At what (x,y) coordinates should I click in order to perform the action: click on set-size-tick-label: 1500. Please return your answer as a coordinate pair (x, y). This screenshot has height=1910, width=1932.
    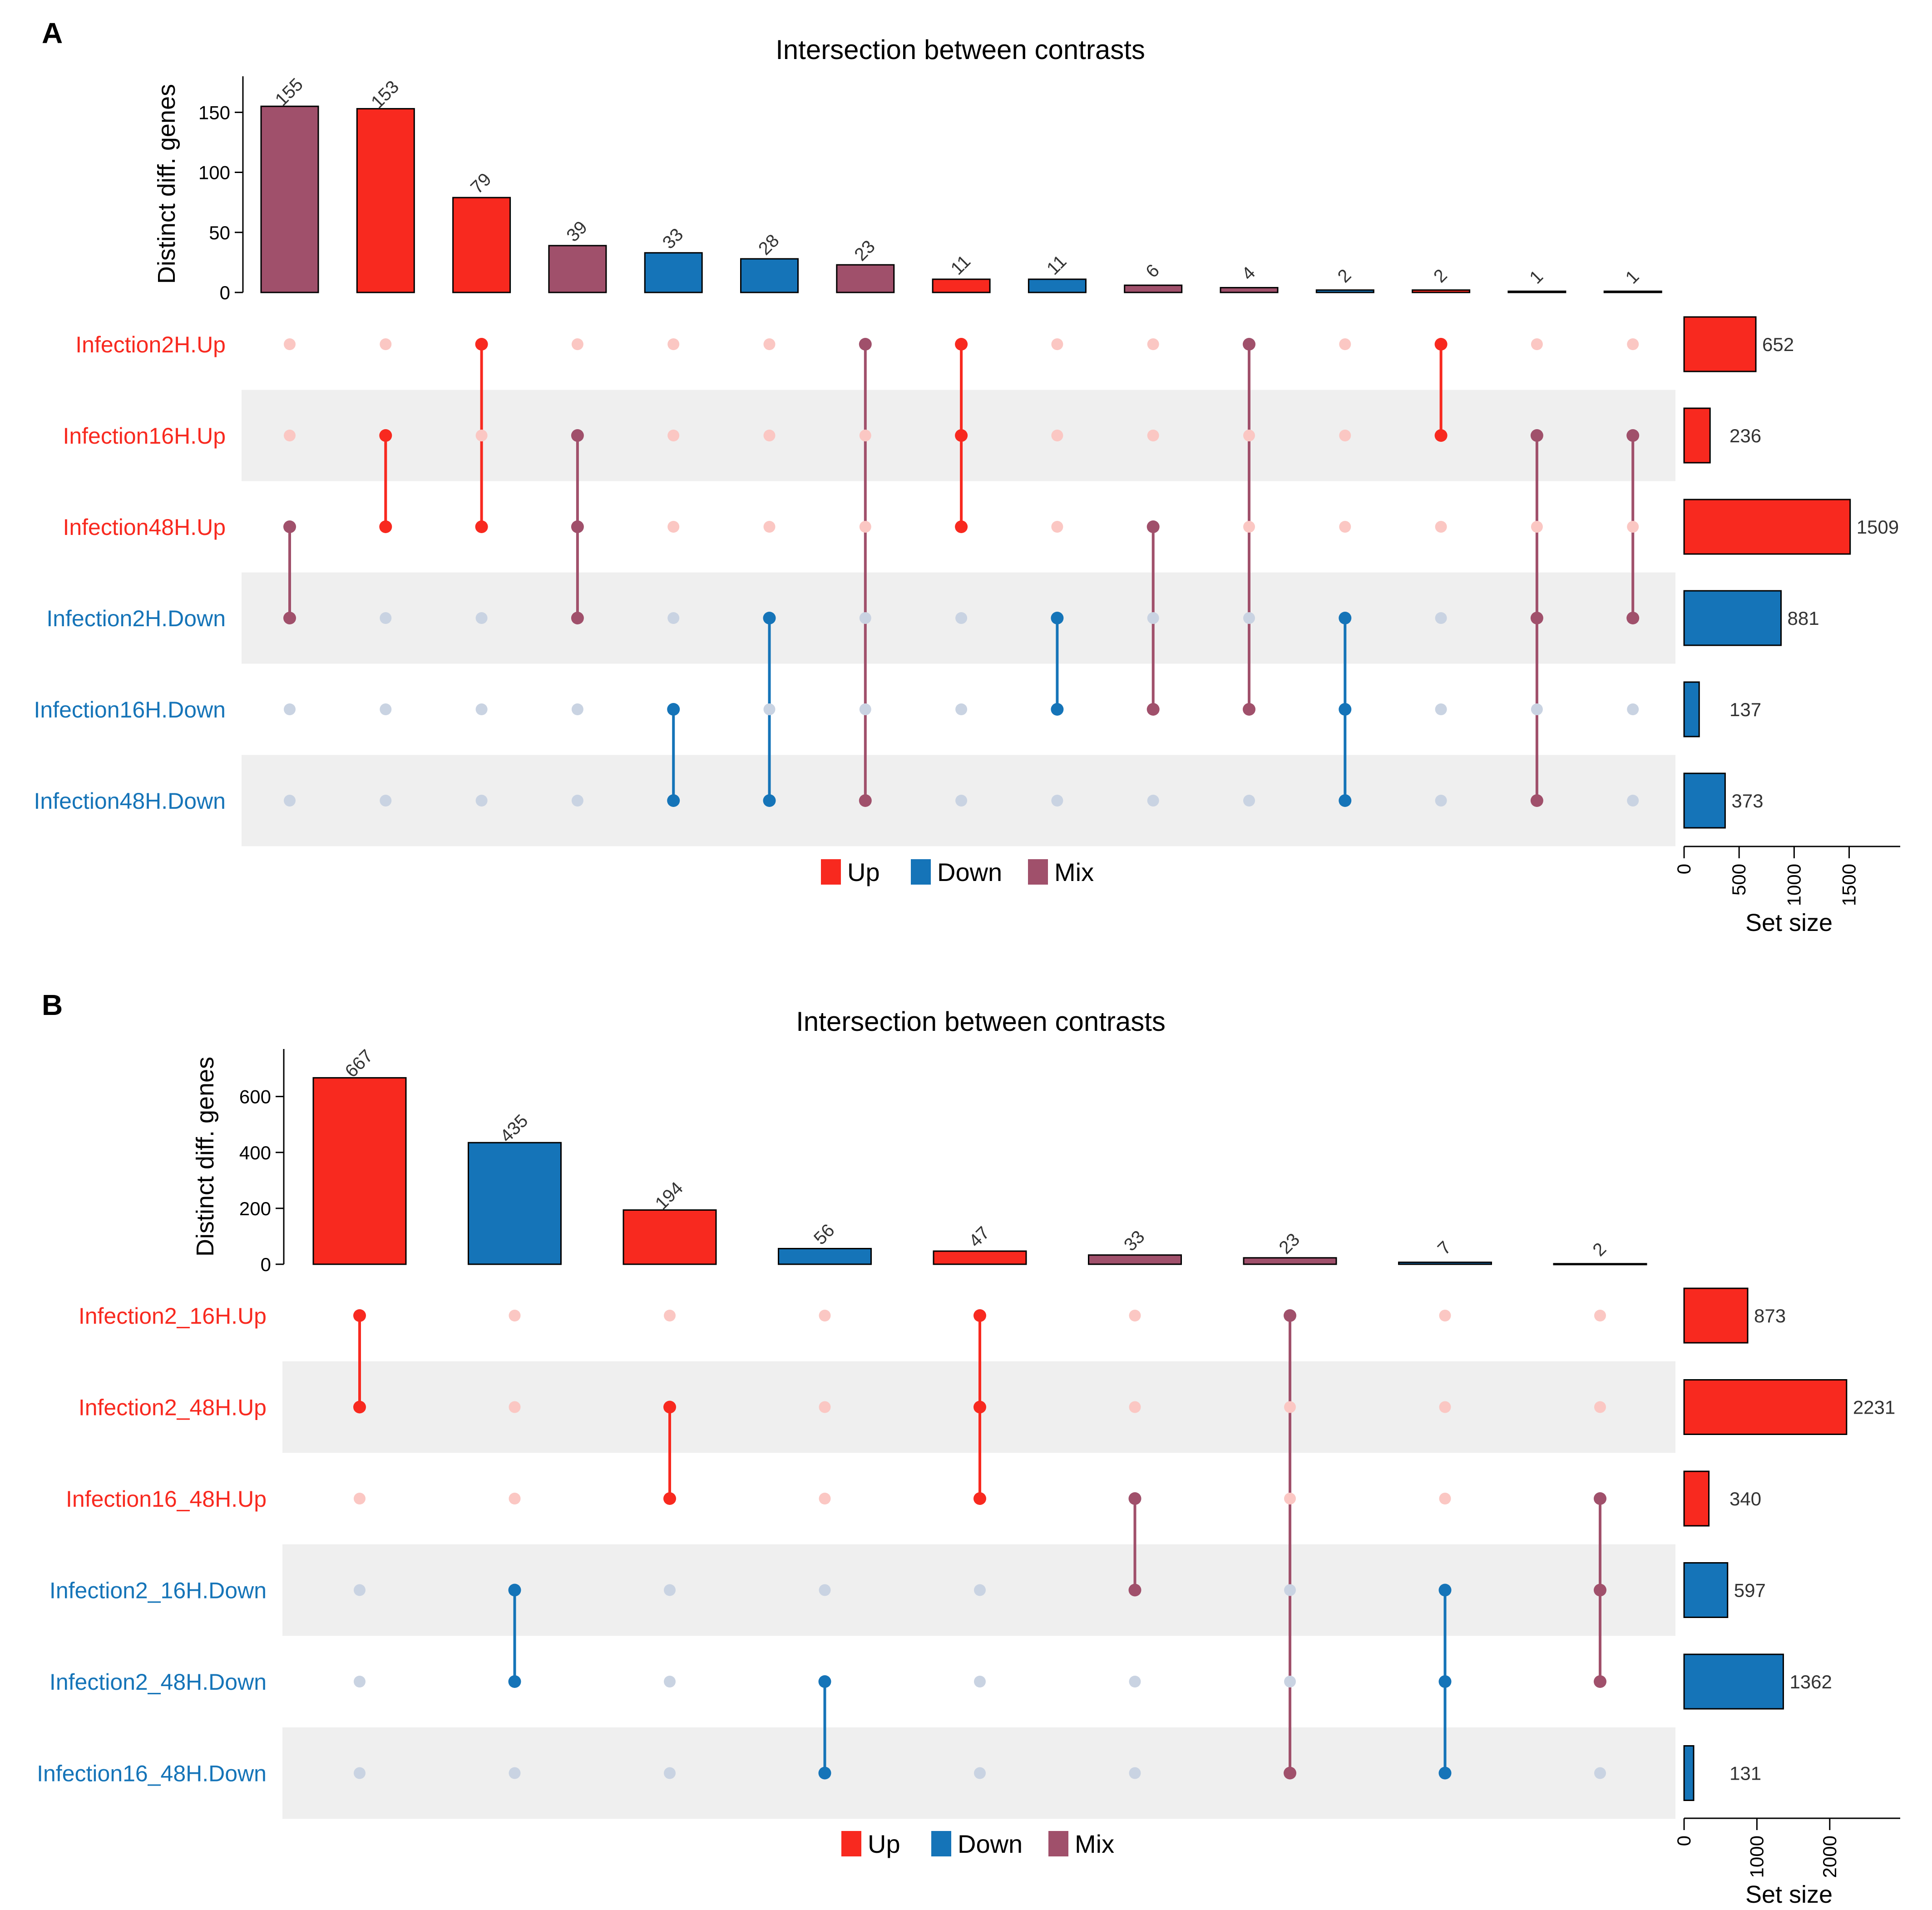
    Looking at the image, I should click on (1849, 885).